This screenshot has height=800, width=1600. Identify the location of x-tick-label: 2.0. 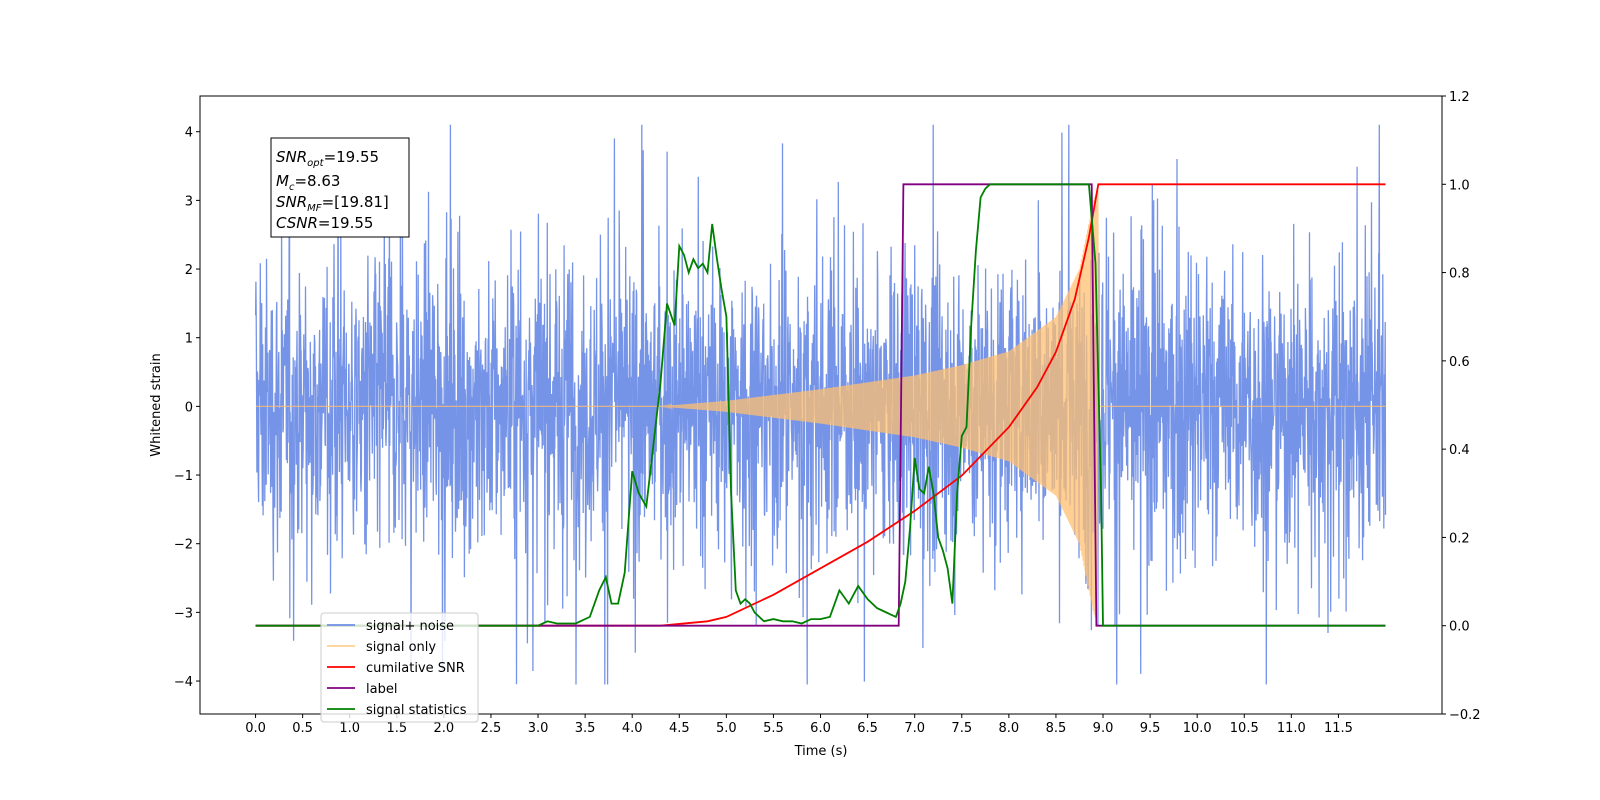
(444, 728).